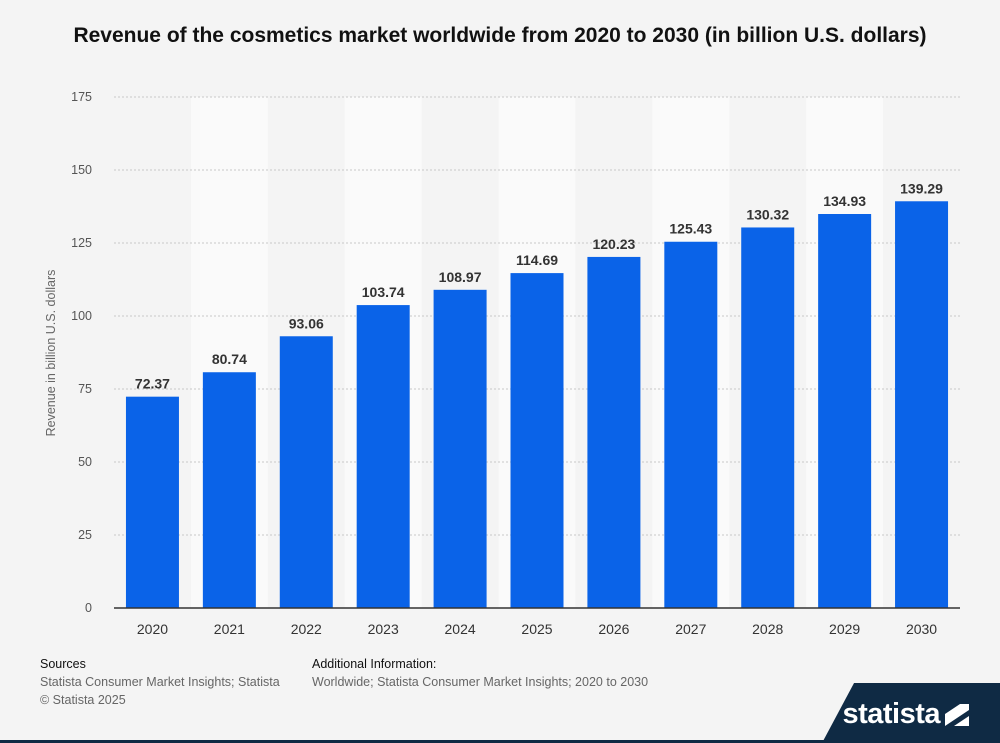  What do you see at coordinates (460, 629) in the screenshot?
I see `x-tick-label: 2024` at bounding box center [460, 629].